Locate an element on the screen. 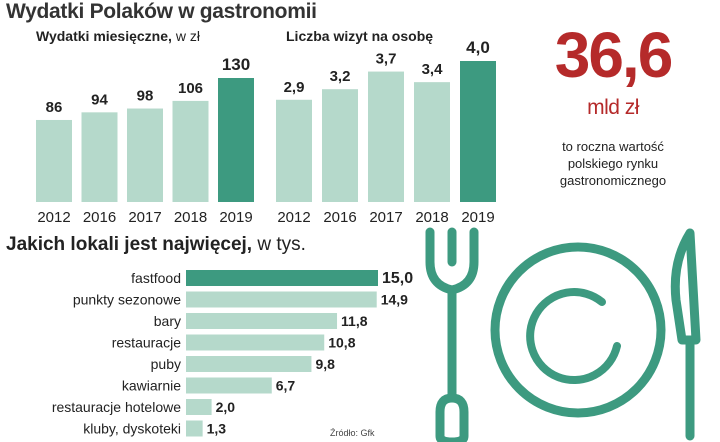 This screenshot has width=720, height=442. source-note: Źródło: Gfk is located at coordinates (352, 433).